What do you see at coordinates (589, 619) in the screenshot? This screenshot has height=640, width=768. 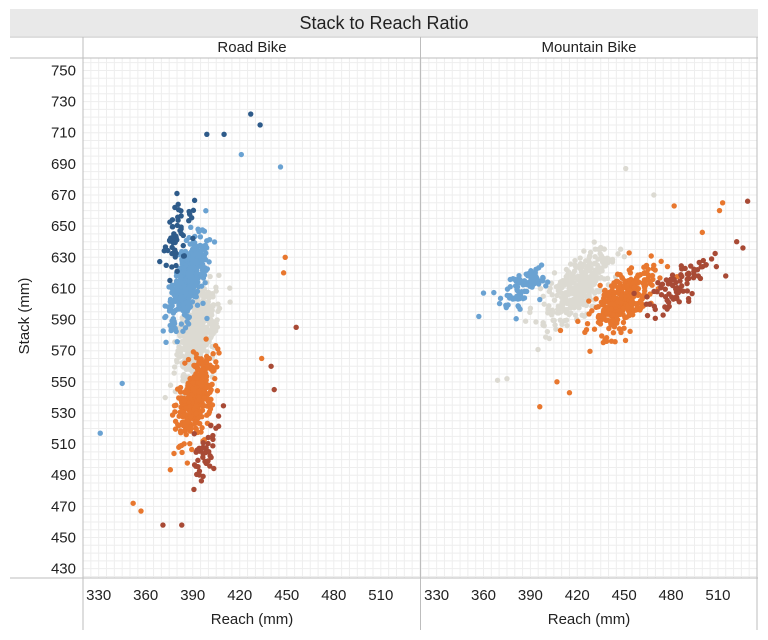 I see `x-axis-label-mountain: Reach (mm)` at bounding box center [589, 619].